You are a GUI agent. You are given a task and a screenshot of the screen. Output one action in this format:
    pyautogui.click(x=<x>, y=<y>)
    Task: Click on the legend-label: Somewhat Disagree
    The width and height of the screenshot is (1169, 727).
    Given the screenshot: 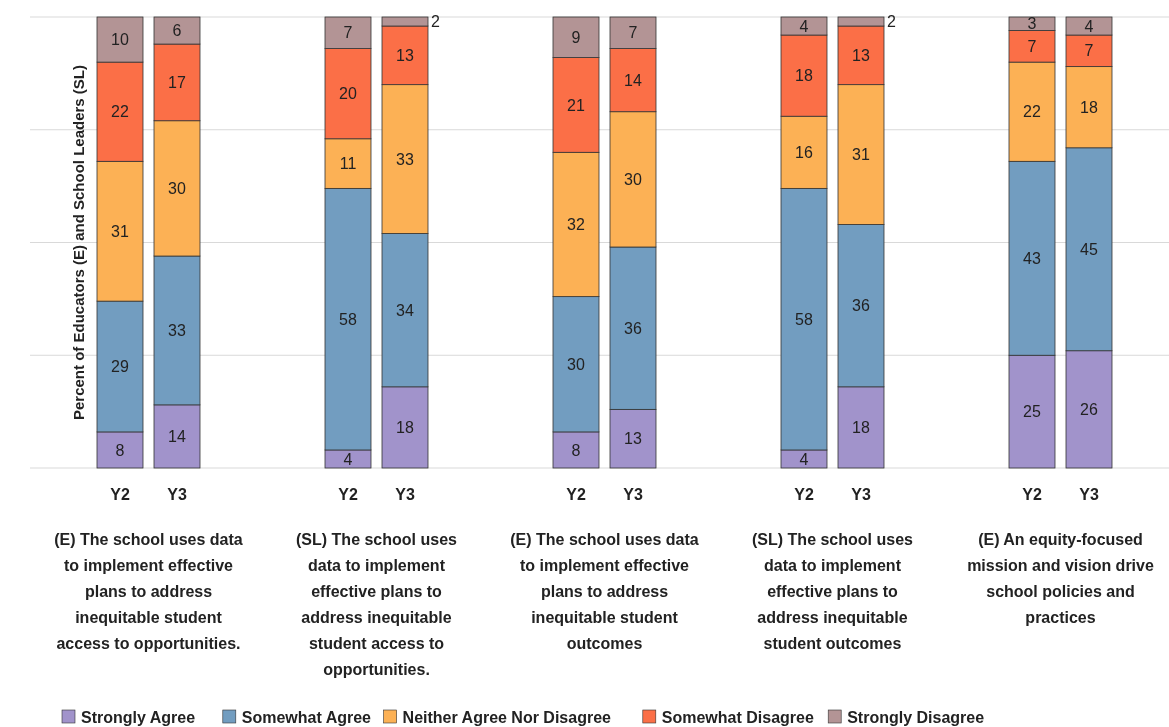 What is the action you would take?
    pyautogui.click(x=737, y=717)
    